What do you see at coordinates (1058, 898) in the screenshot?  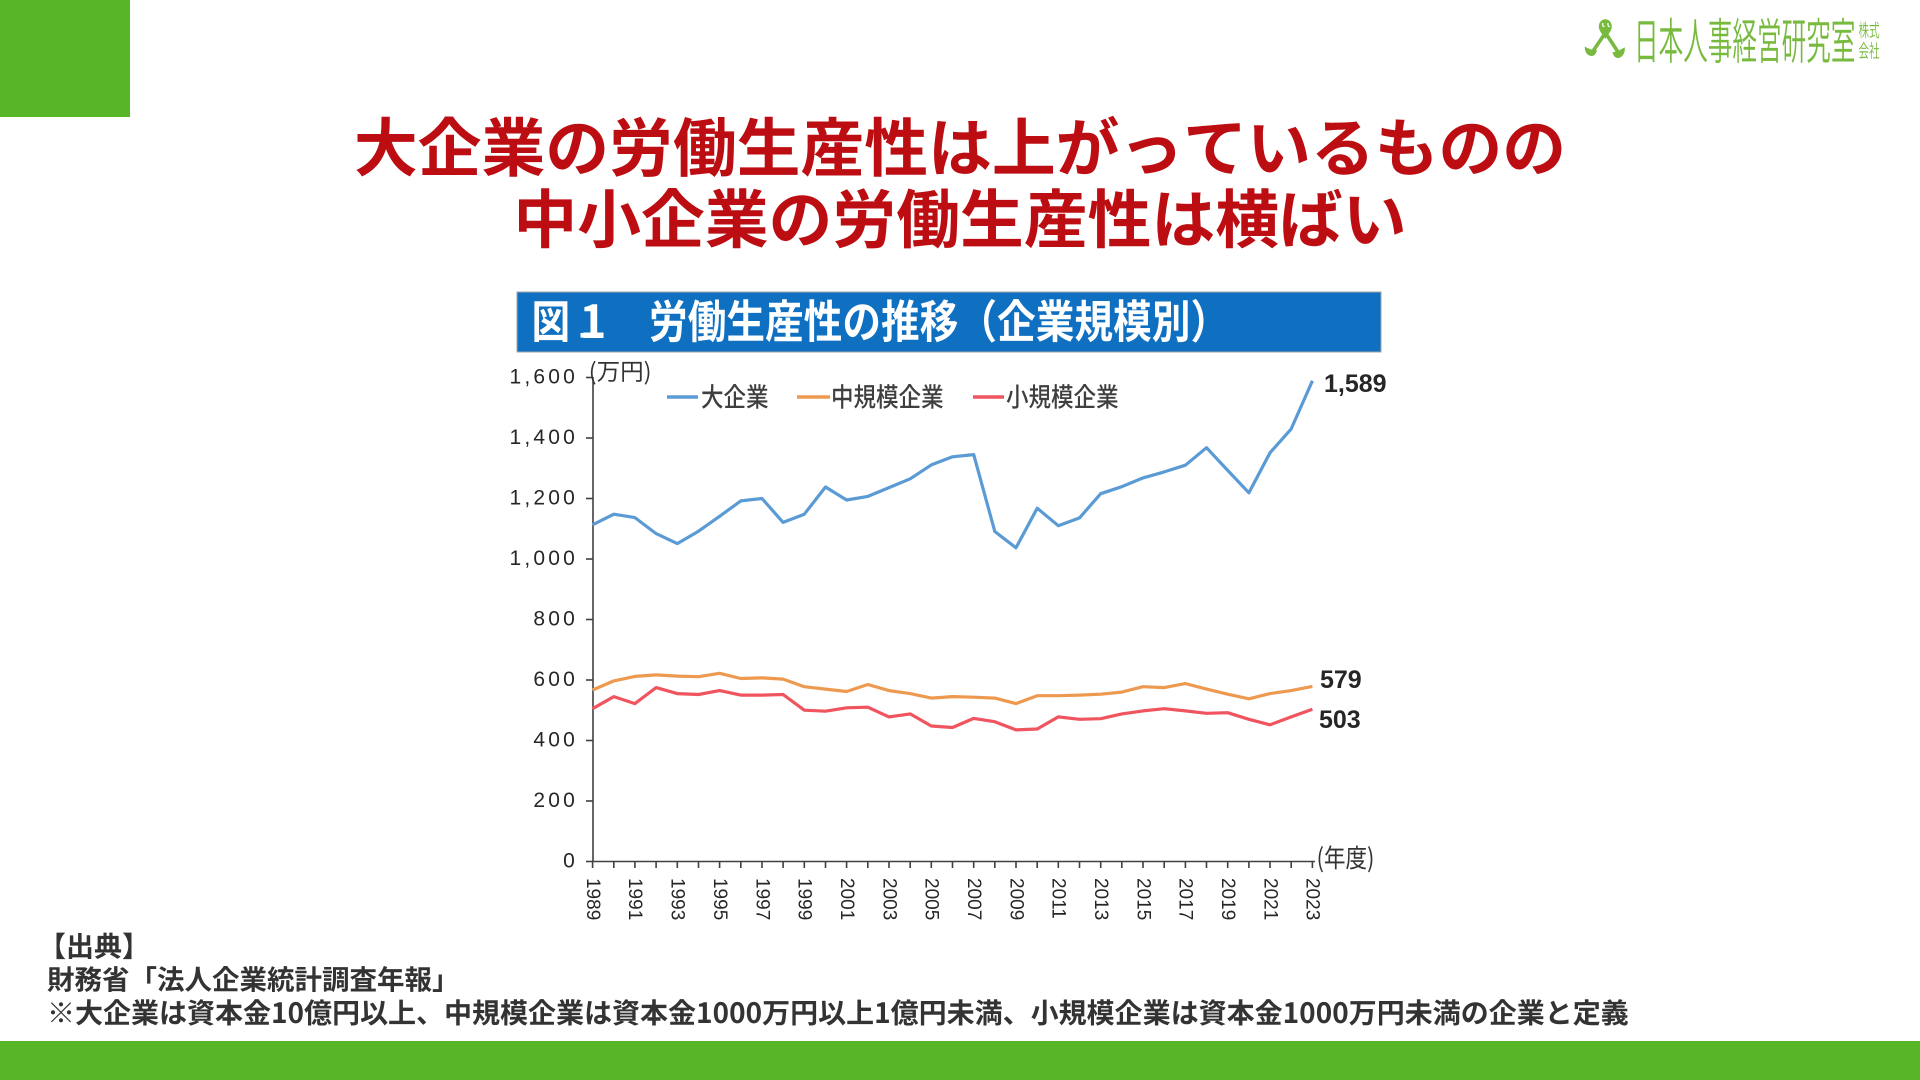 I see `svg-text: 2011` at bounding box center [1058, 898].